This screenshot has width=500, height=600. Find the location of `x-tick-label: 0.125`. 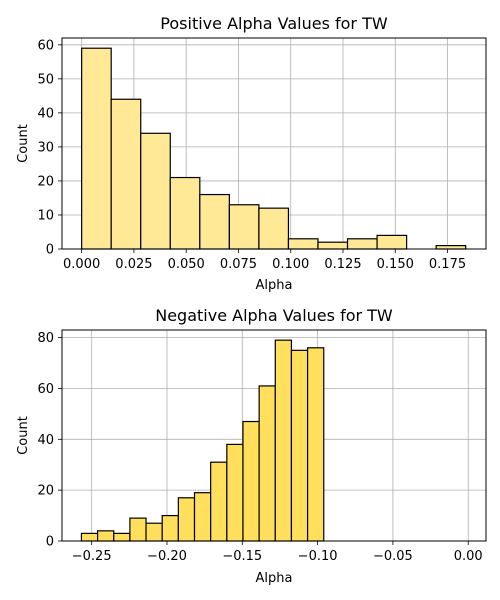

x-tick-label: 0.125 is located at coordinates (342, 264).